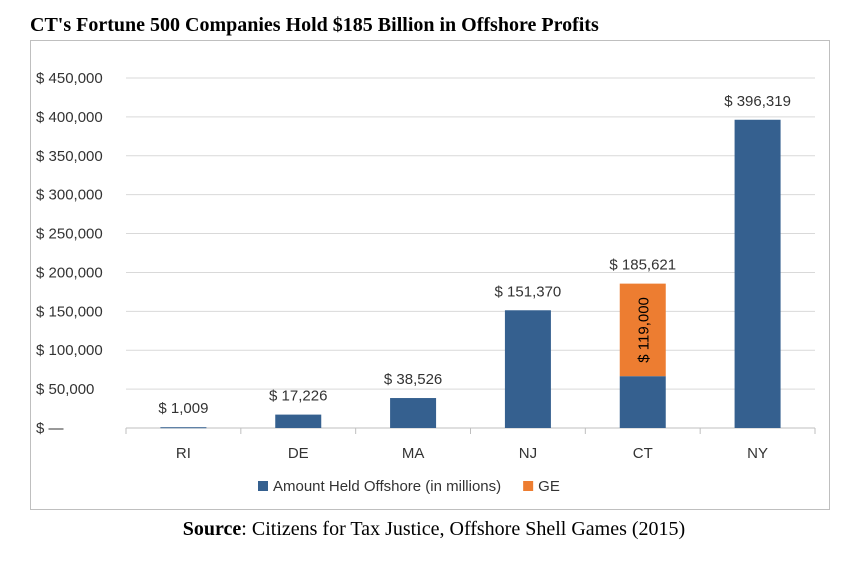 Image resolution: width=868 pixels, height=561 pixels. What do you see at coordinates (387, 486) in the screenshot?
I see `legend-label: Amount Held Offshore (in millions)` at bounding box center [387, 486].